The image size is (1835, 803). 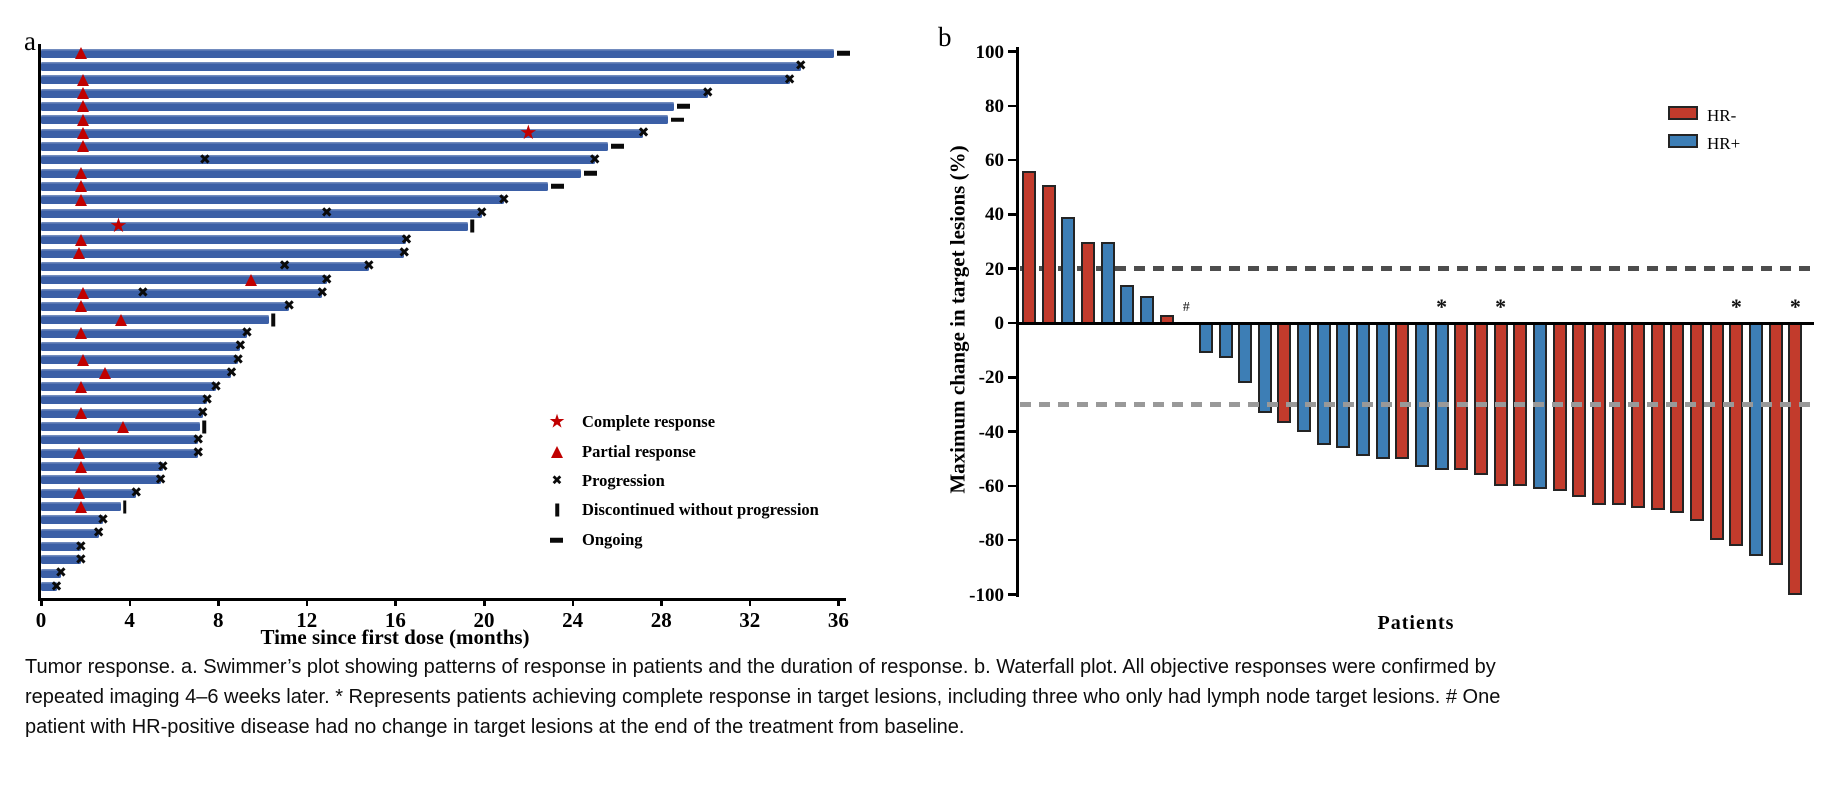 I want to click on no-change-hash: #, so click(x=1186, y=307).